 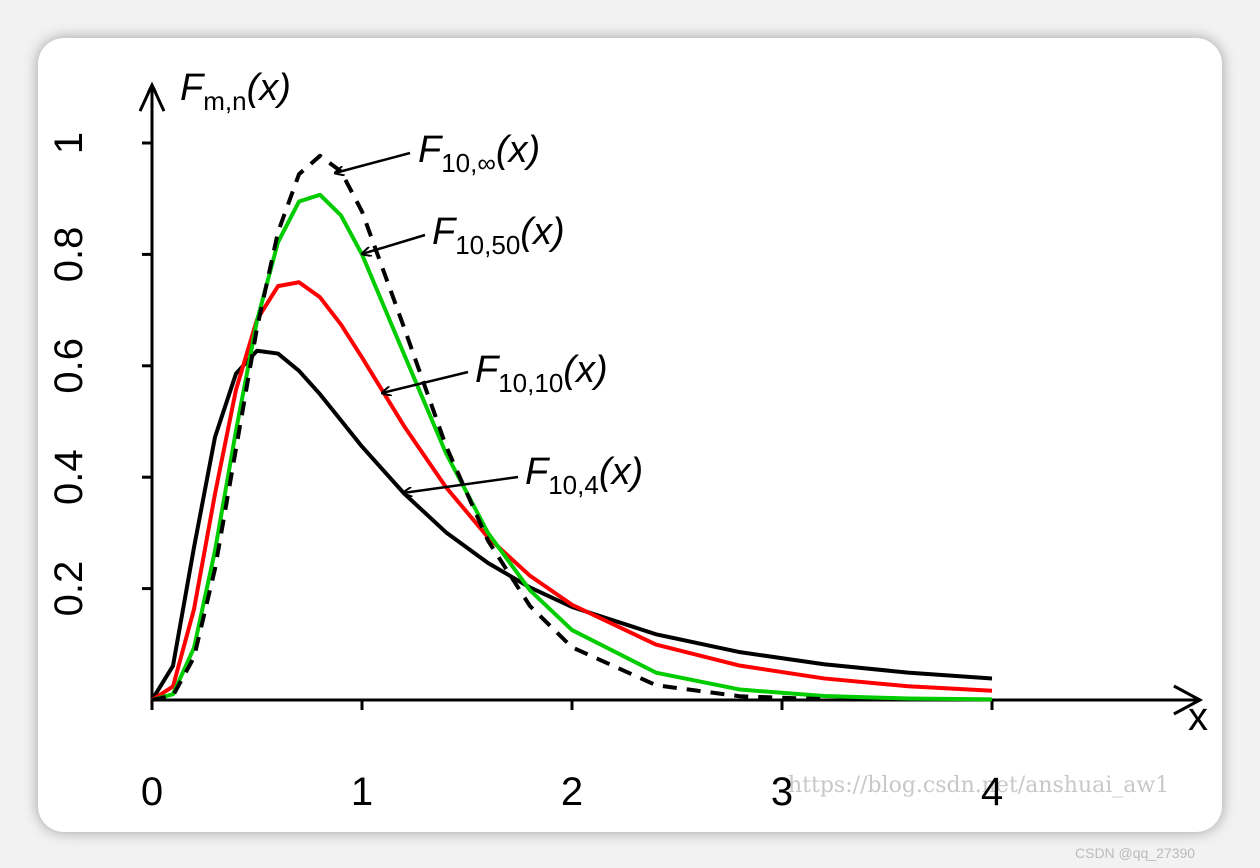 I want to click on y-axis-label-main: F, so click(x=192, y=88).